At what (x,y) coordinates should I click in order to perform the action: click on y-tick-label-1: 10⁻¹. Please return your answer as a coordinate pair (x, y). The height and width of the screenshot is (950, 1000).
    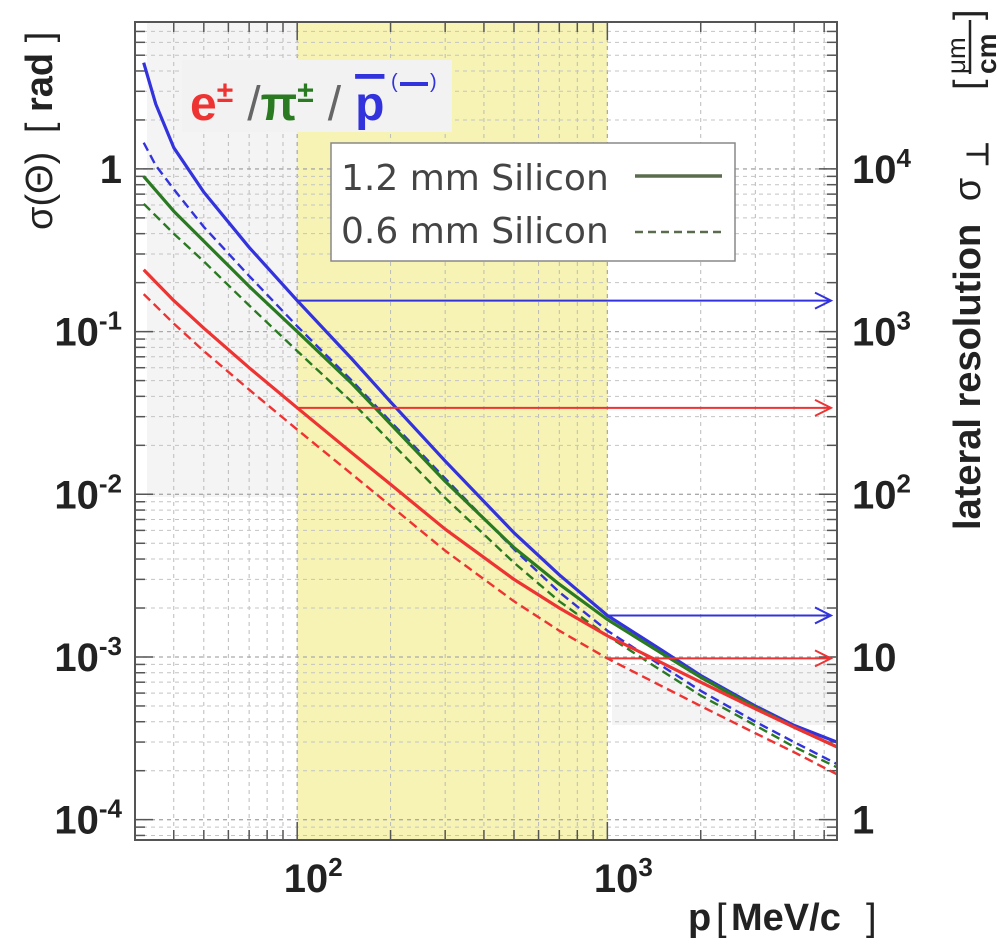
    Looking at the image, I should click on (88, 330).